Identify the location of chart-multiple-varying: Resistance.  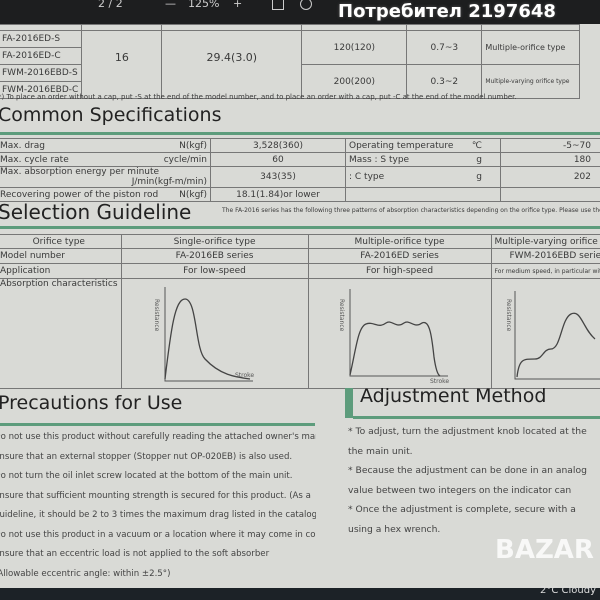
(545, 333).